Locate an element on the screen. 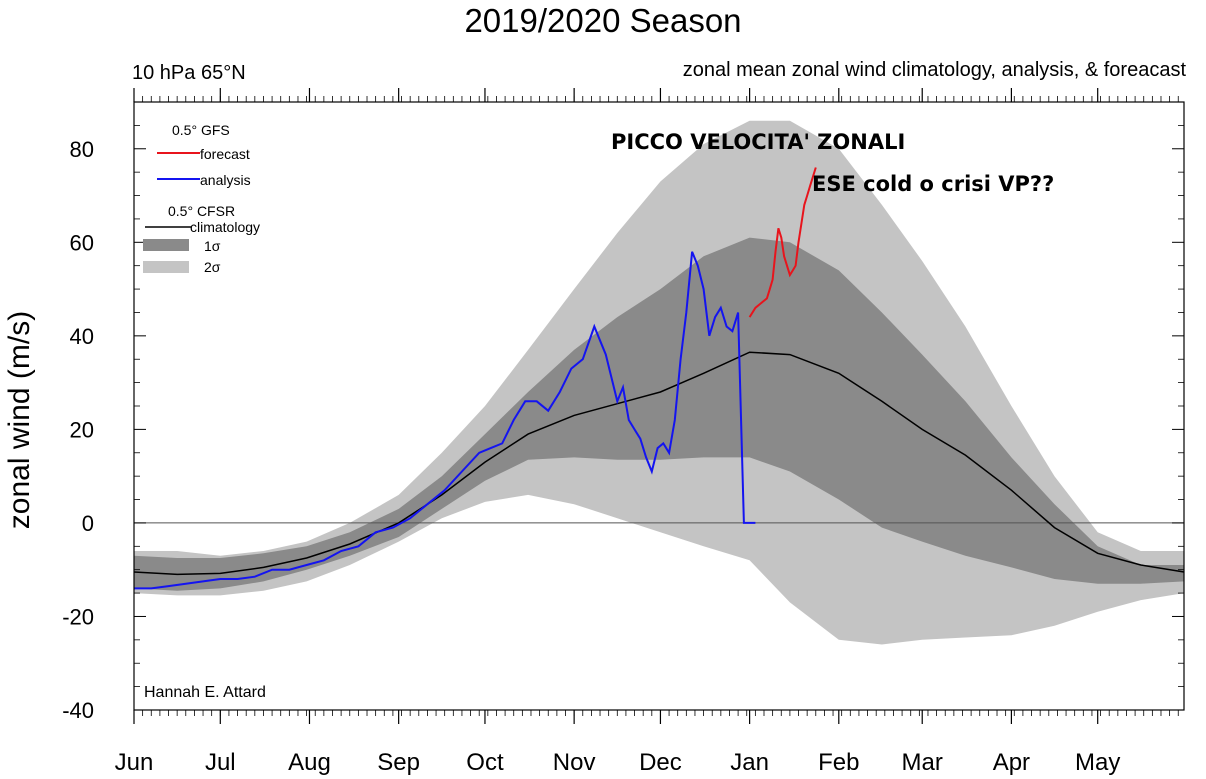 The height and width of the screenshot is (779, 1206). y-axis-label: zonal wind (m/s) is located at coordinates (19, 420).